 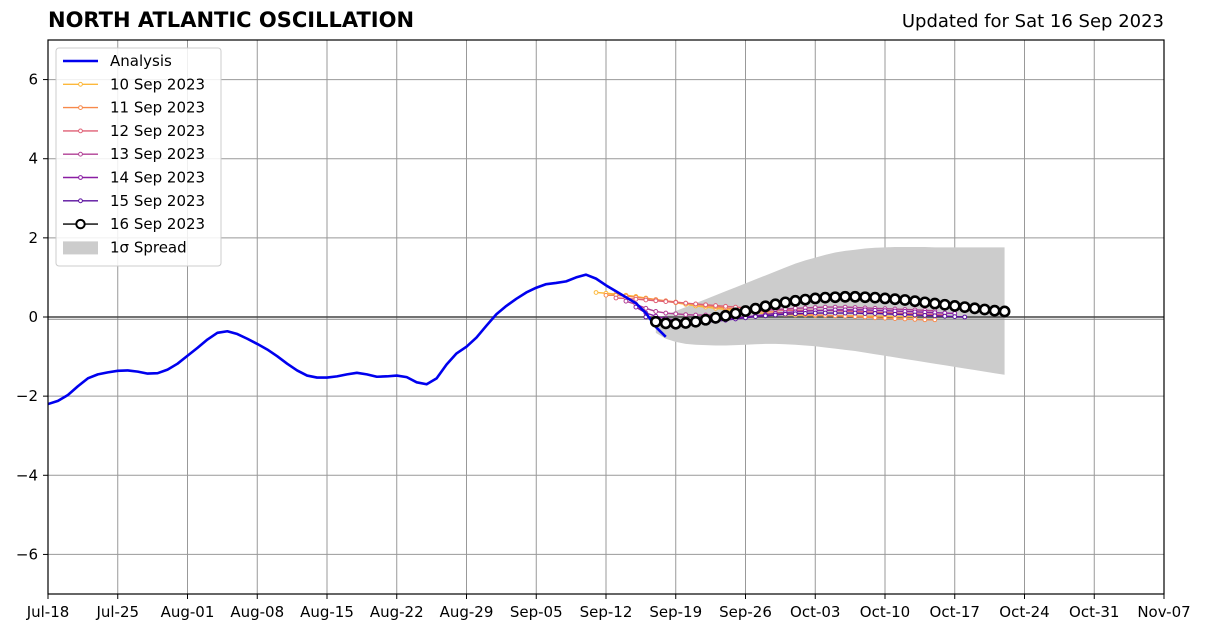 I want to click on latest-layer, so click(x=830, y=310).